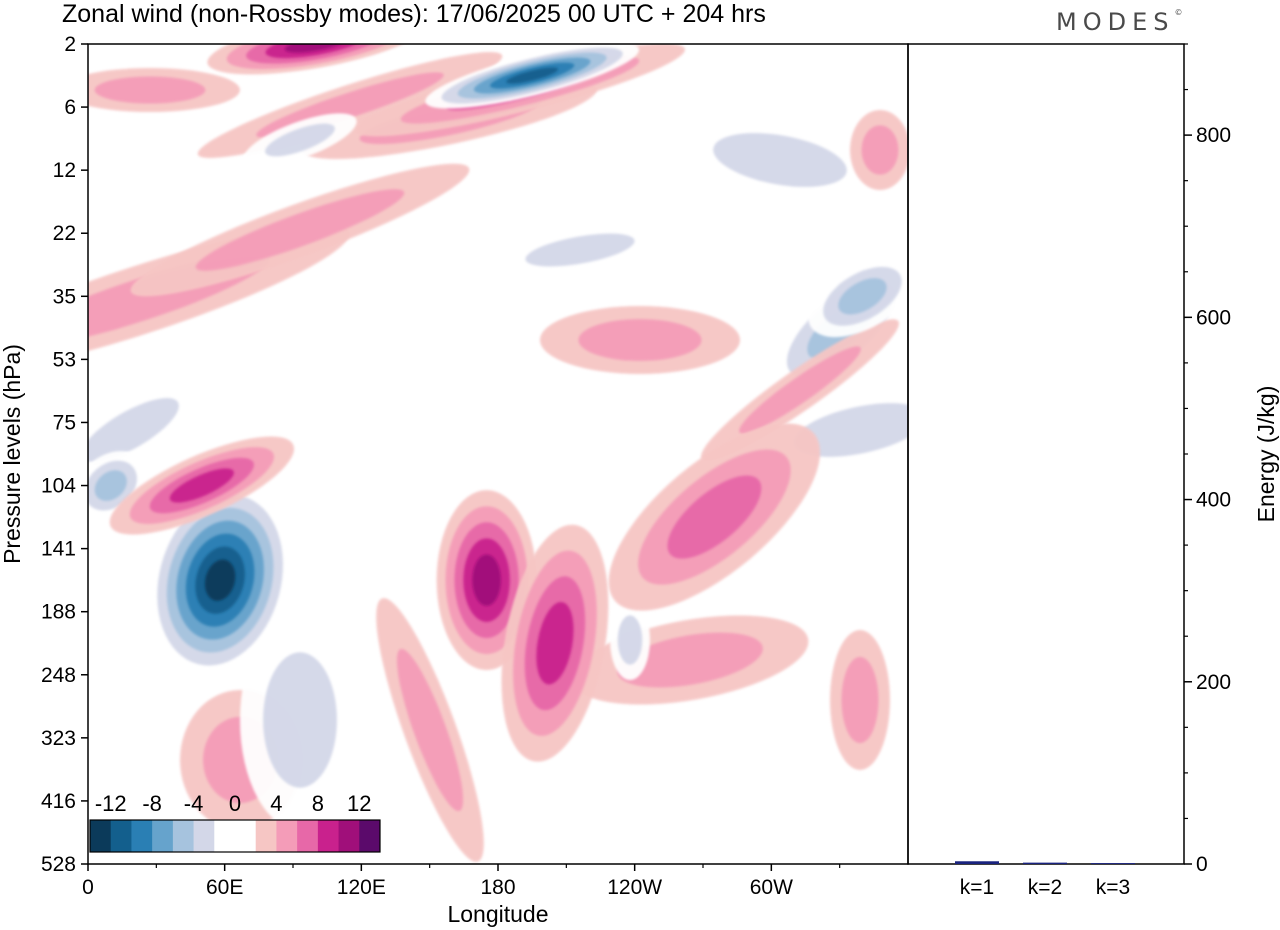  What do you see at coordinates (461, 881) in the screenshot?
I see `x-axis: 0 60E 120E 180 120W 60W` at bounding box center [461, 881].